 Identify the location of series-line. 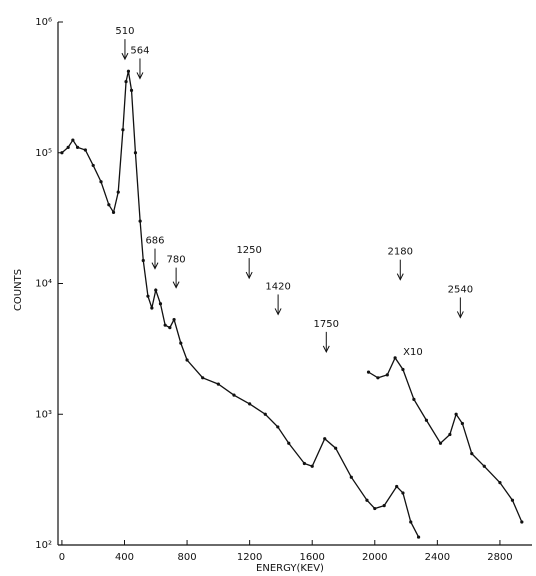
(445, 439).